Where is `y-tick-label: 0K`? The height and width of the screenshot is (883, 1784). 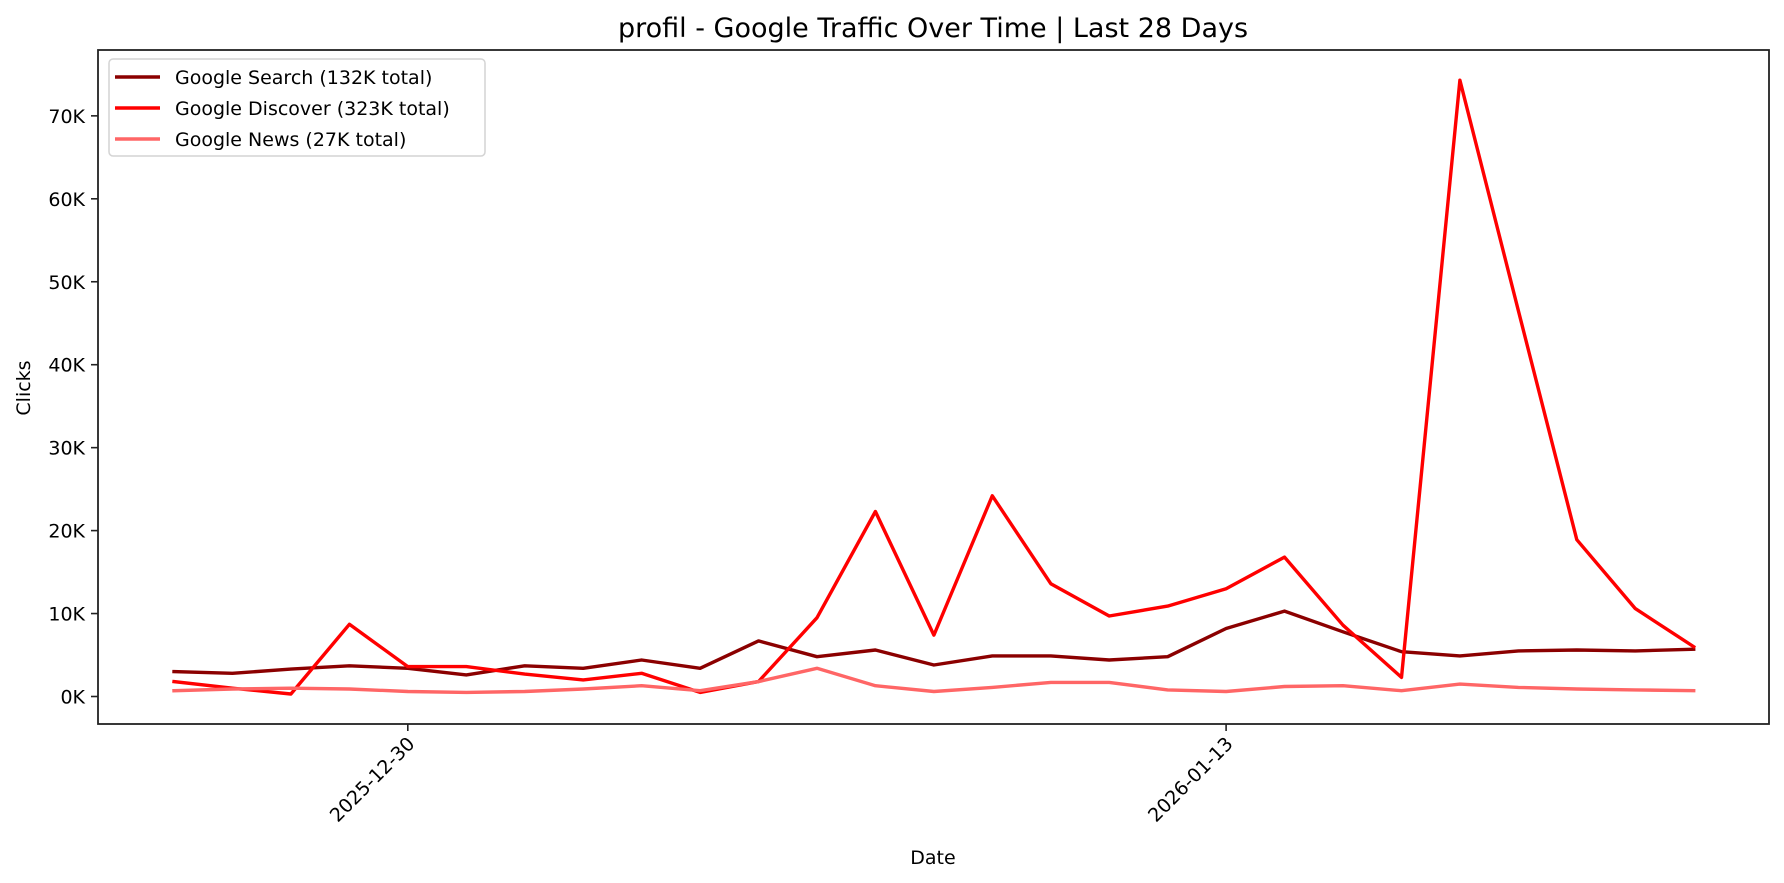
y-tick-label: 0K is located at coordinates (72, 698).